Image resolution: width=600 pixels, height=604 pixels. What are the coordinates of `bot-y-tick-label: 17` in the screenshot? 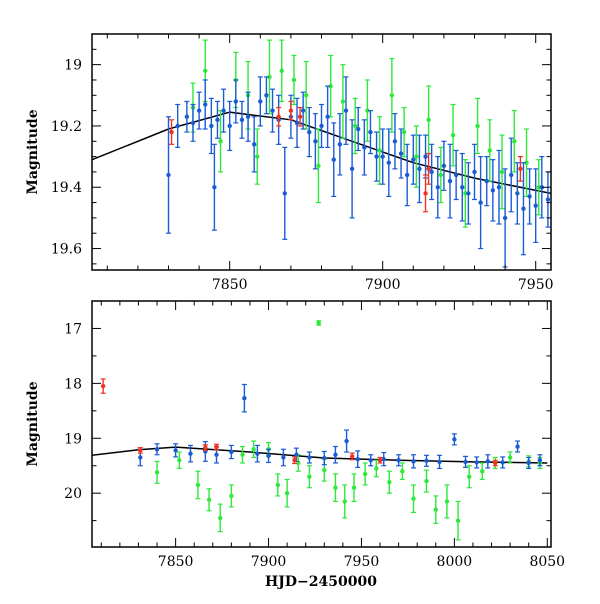 It's located at (73, 329).